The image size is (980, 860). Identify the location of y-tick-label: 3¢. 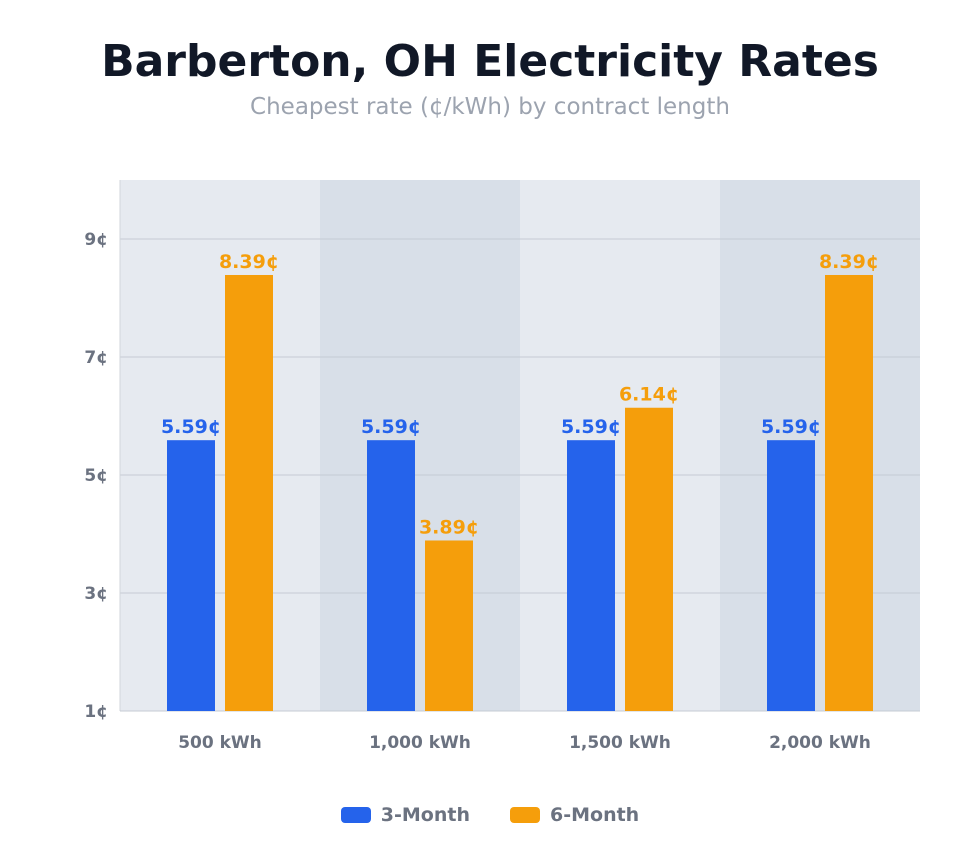
(96, 594).